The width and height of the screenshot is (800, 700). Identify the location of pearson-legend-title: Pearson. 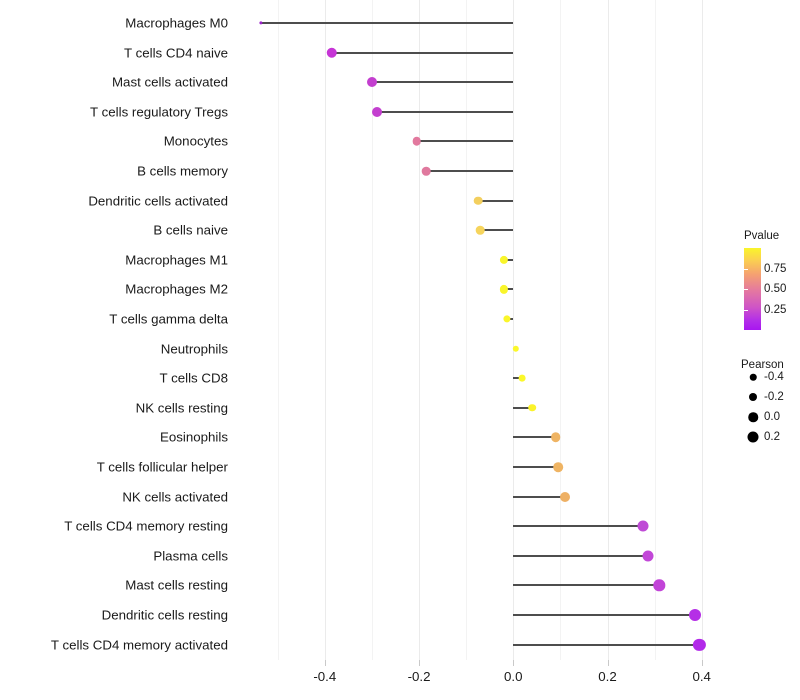
(762, 365).